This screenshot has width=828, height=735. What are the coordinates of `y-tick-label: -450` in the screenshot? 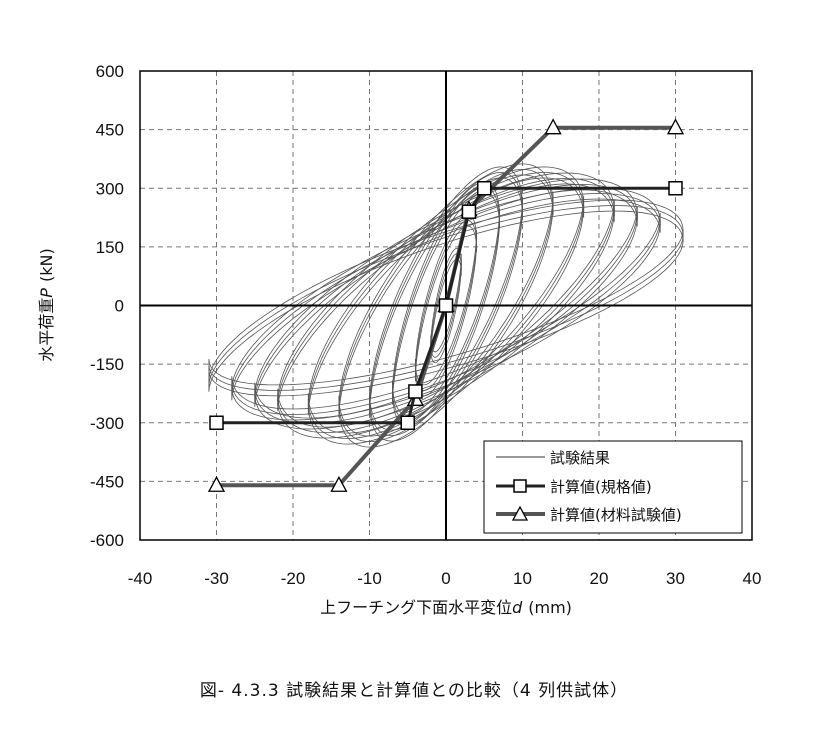 It's located at (107, 481).